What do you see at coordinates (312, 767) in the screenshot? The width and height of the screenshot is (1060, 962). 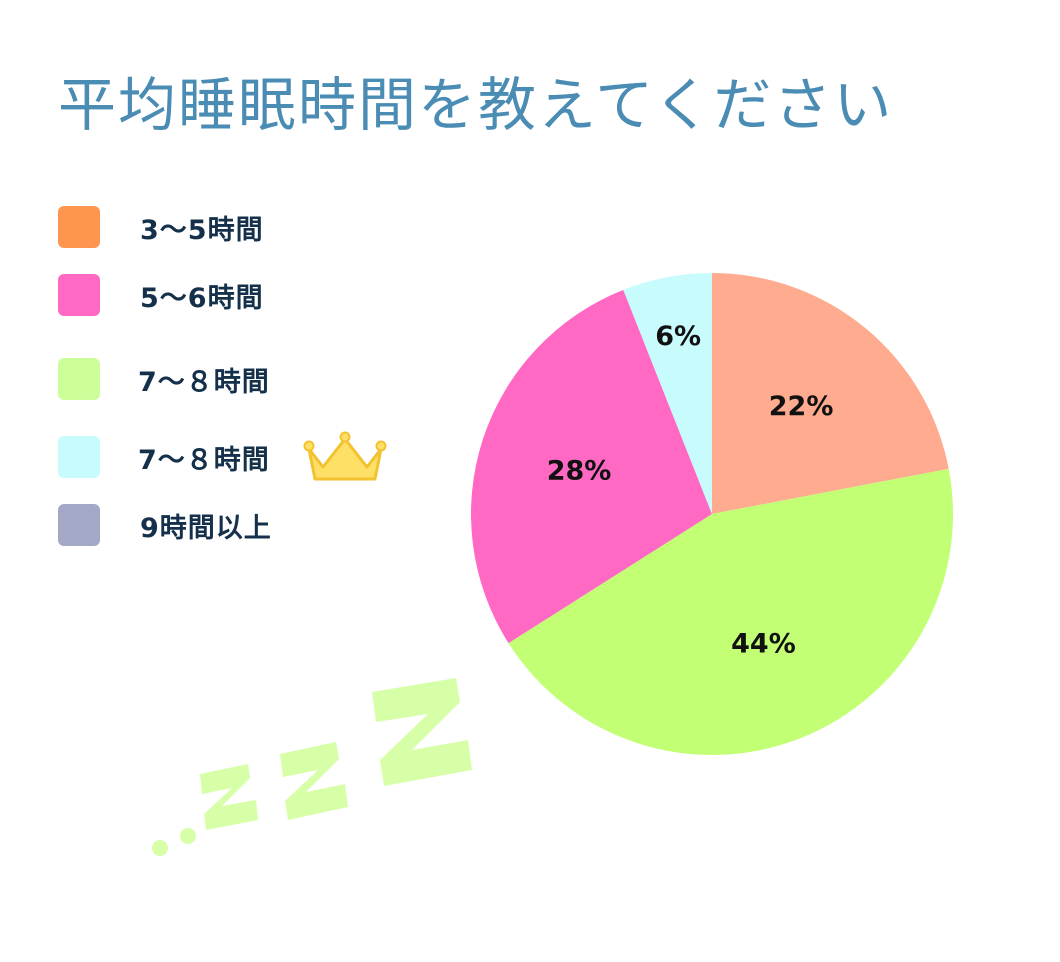 I see `sleeping-zzz-icon` at bounding box center [312, 767].